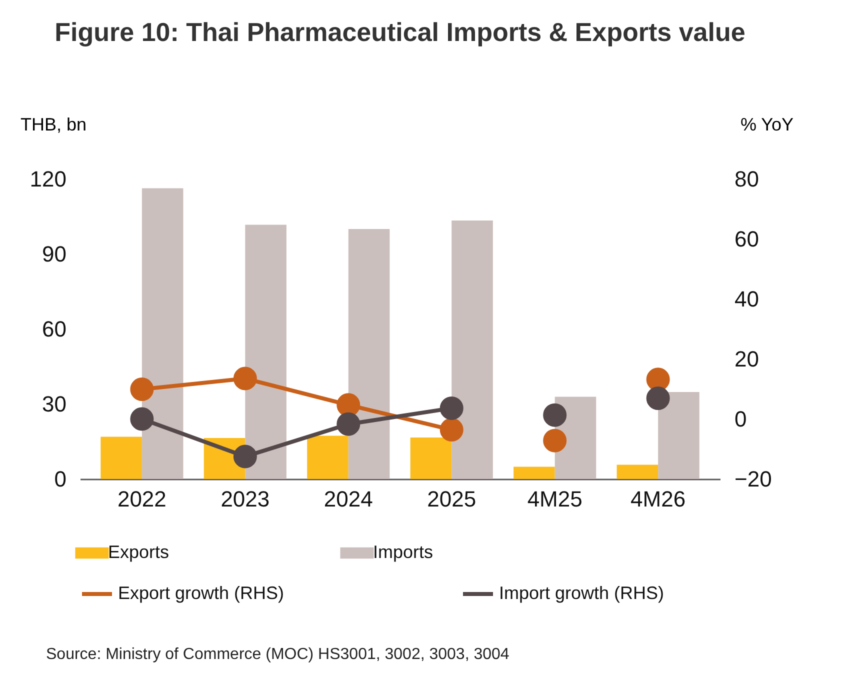  Describe the element at coordinates (201, 593) in the screenshot. I see `legend-label: Export growth (RHS)` at that location.